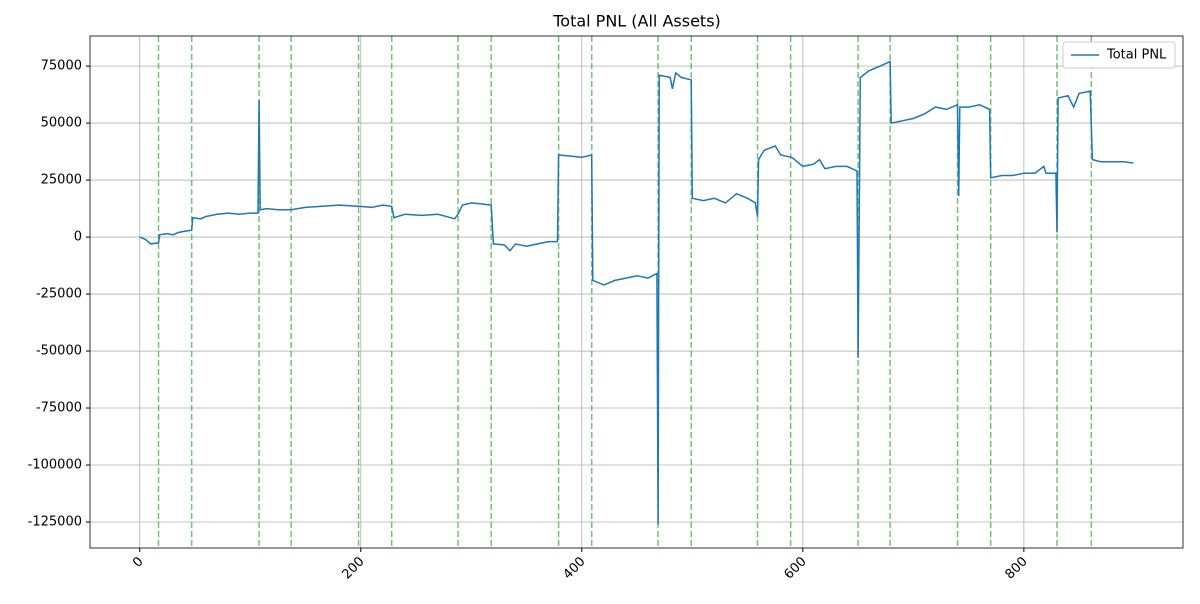 Image resolution: width=1200 pixels, height=604 pixels. I want to click on y-tick-label: -125000, so click(55, 522).